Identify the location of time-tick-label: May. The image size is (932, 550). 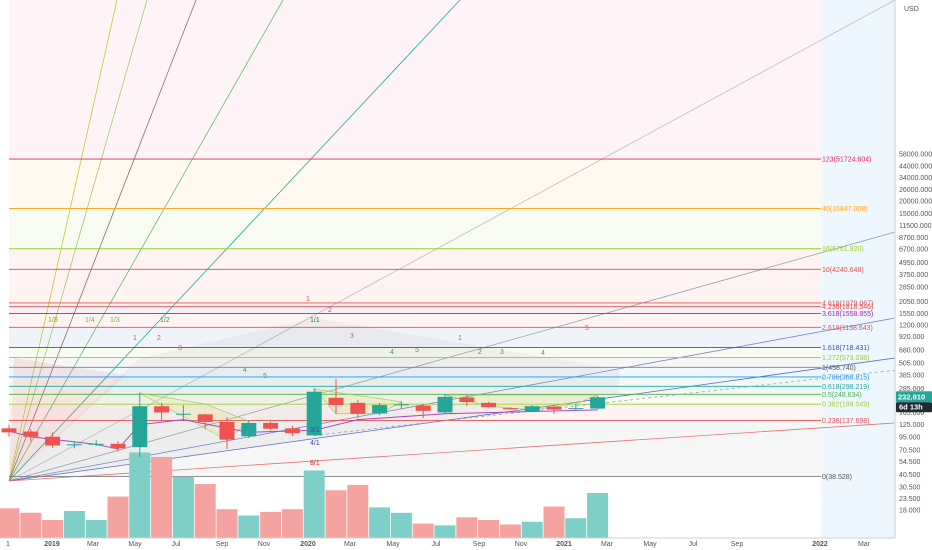
(135, 544).